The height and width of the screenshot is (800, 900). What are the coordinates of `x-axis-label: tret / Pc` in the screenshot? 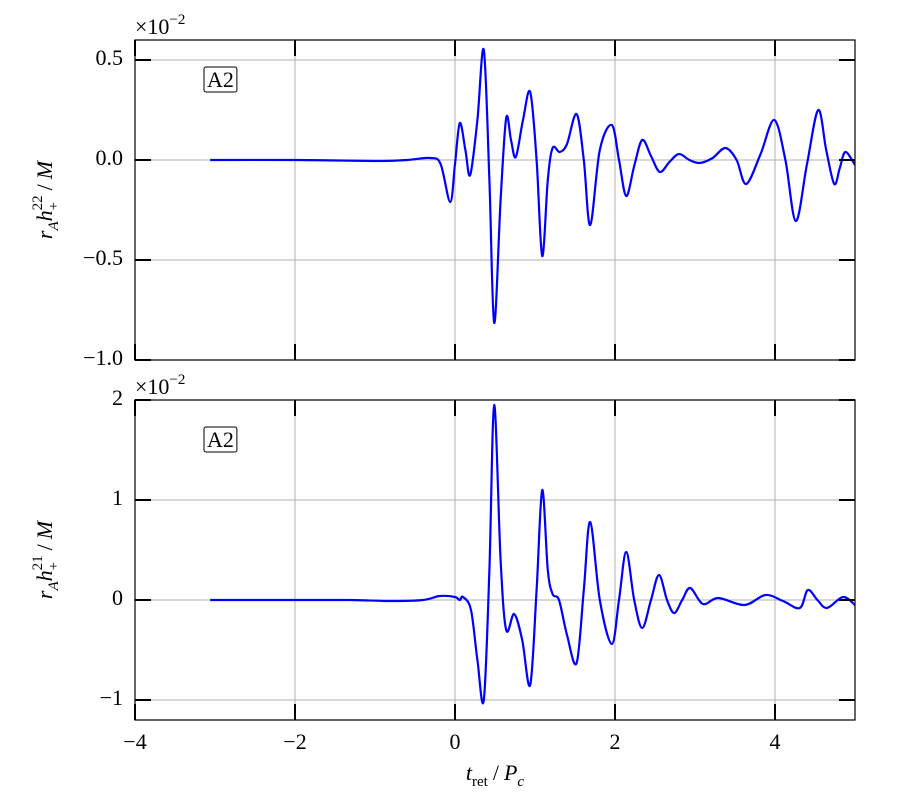 It's located at (495, 775).